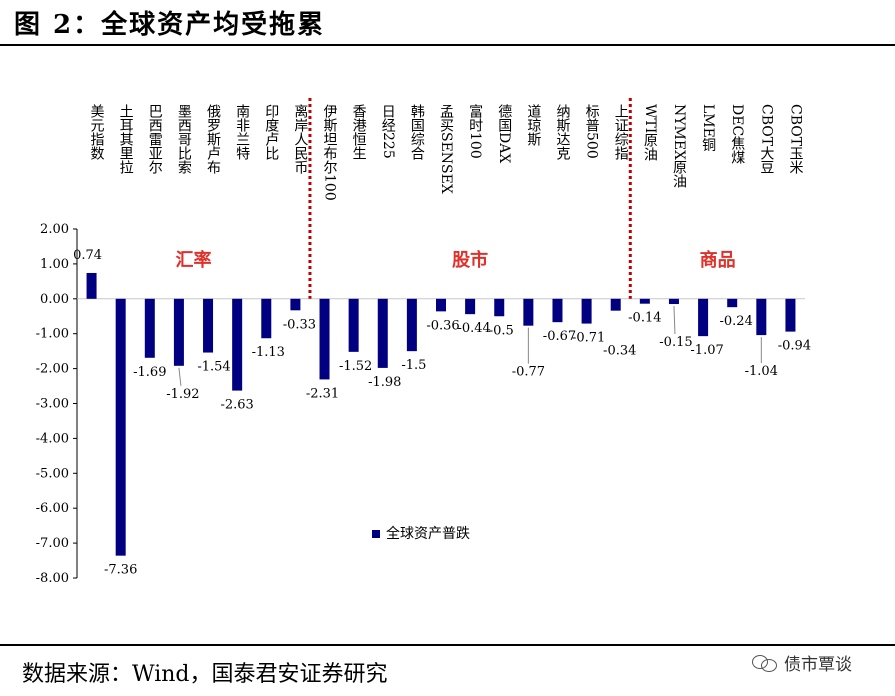 This screenshot has width=895, height=696. Describe the element at coordinates (650, 133) in the screenshot. I see `category-label: WTI原油` at that location.